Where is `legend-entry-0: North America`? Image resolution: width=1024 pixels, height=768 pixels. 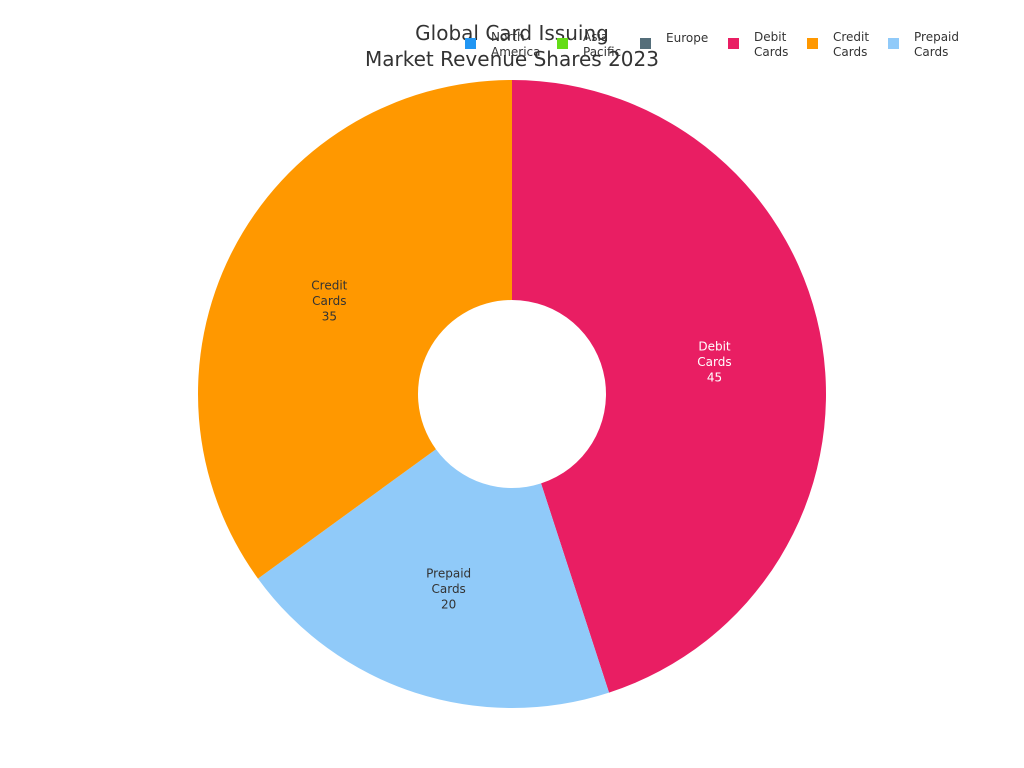 legend-entry-0: North America is located at coordinates (503, 44).